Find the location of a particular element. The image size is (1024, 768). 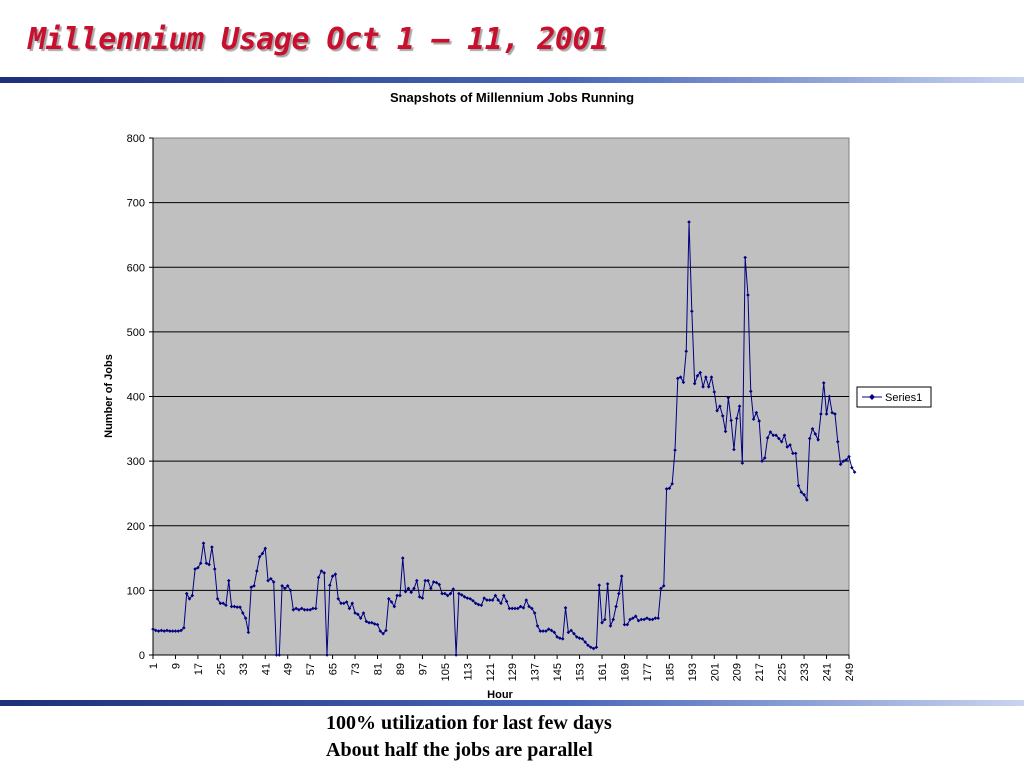

y-tick-label-300: 300 is located at coordinates (136, 462).